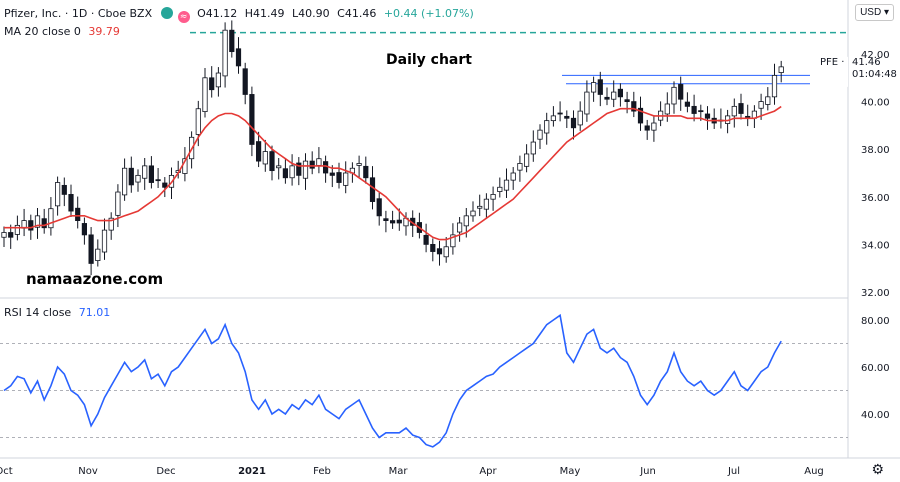 The height and width of the screenshot is (482, 900). Describe the element at coordinates (429, 60) in the screenshot. I see `daily-chart-annotation: Daily chart` at that location.